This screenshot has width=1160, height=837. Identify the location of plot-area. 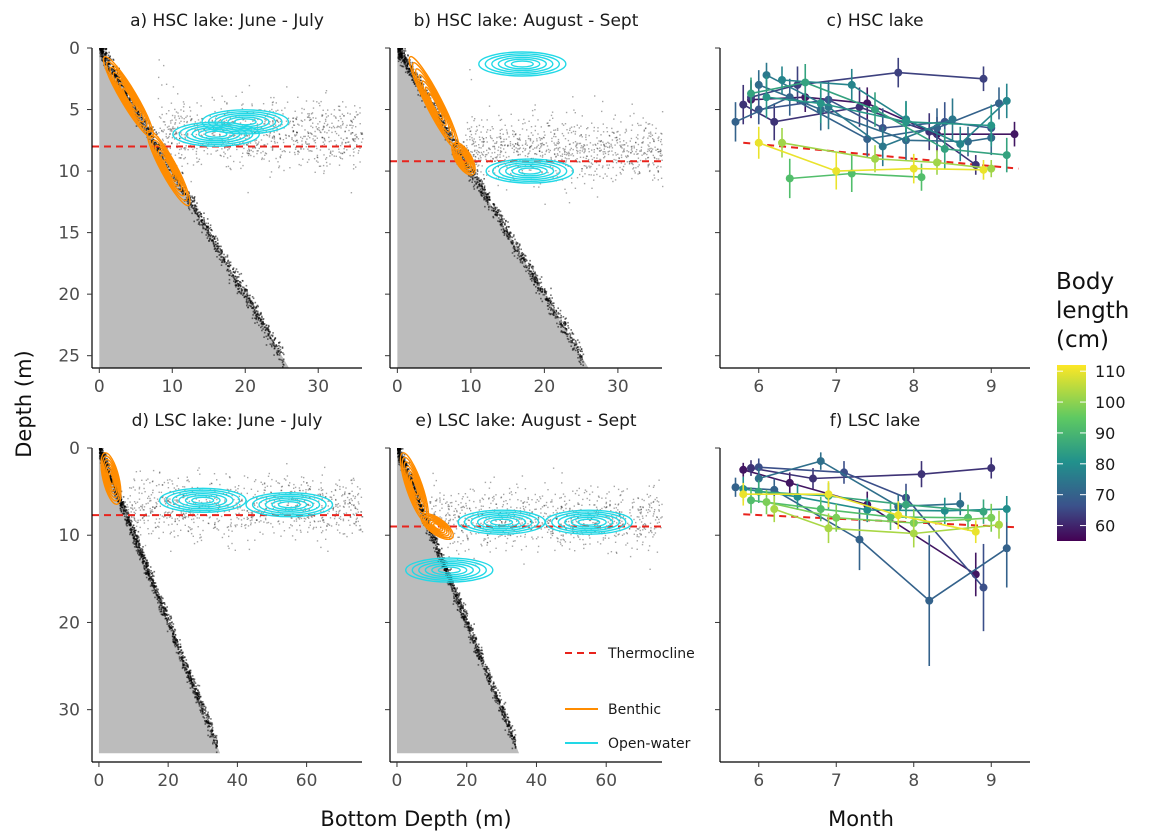
(227, 208).